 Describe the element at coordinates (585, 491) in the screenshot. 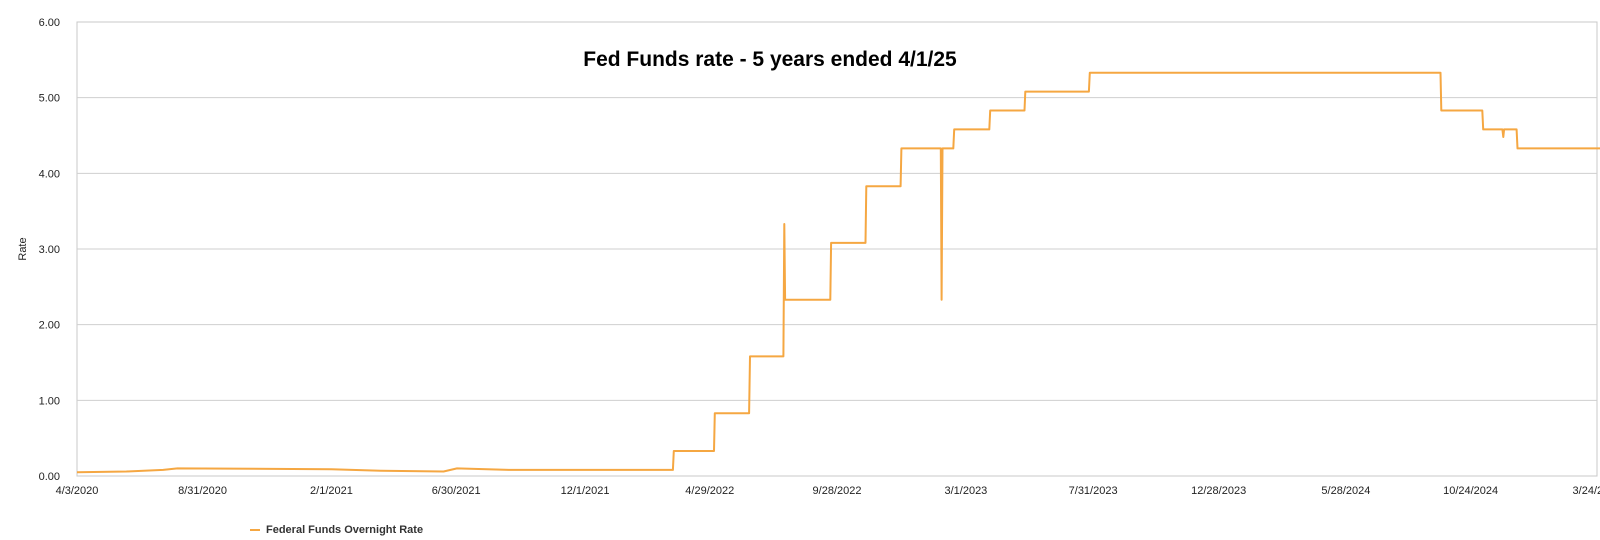

I see `x-tick-label: 12/1/2021` at that location.